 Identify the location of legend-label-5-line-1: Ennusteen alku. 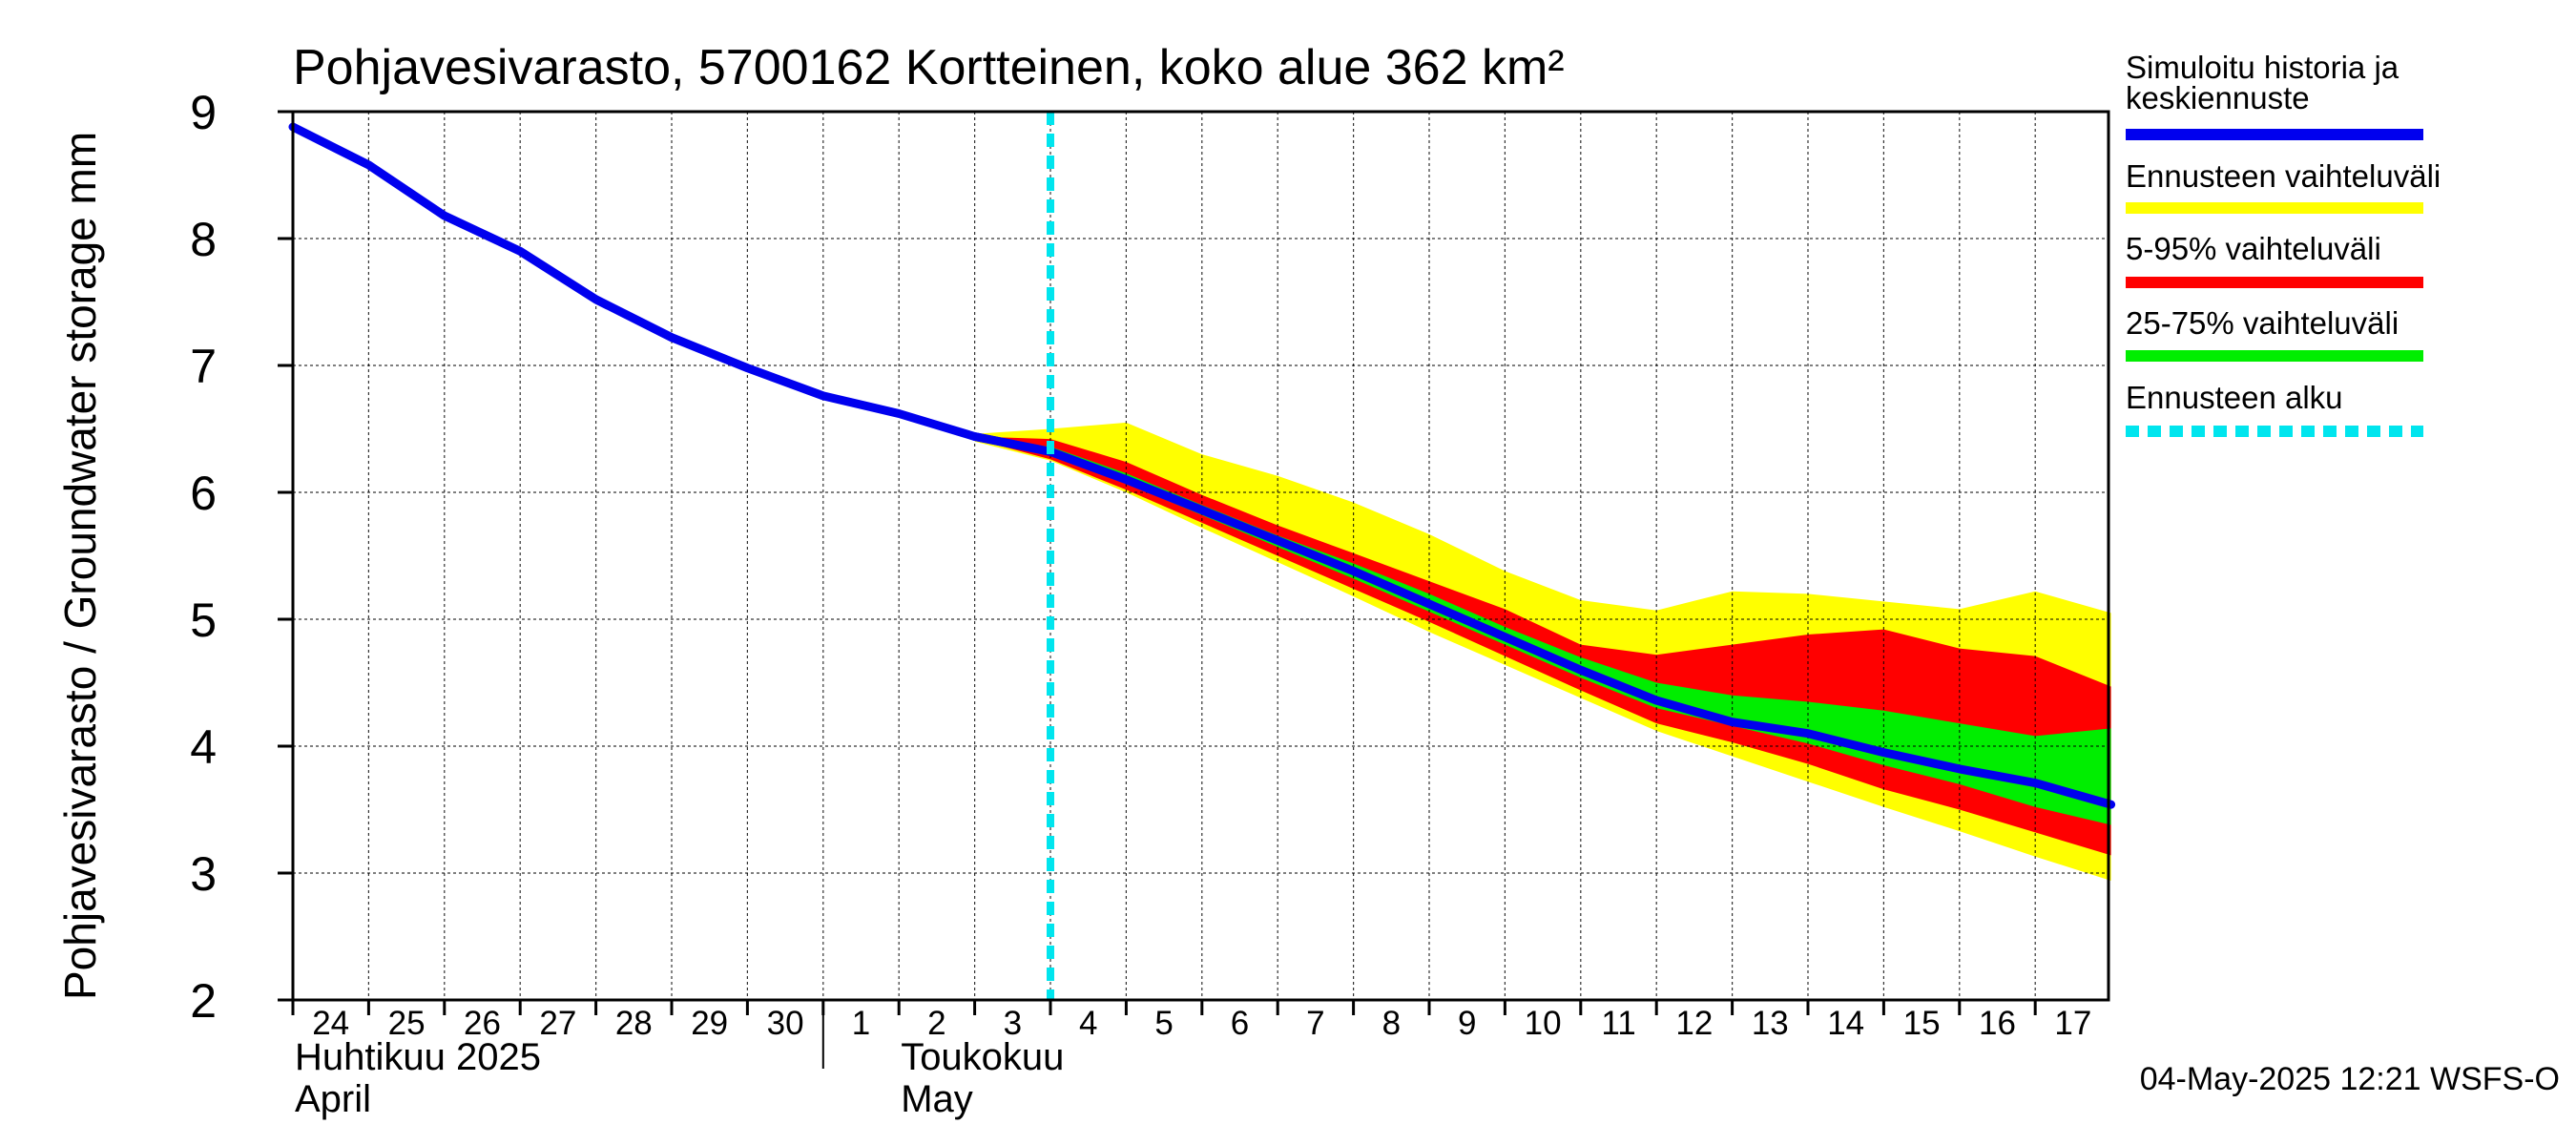
(2234, 397).